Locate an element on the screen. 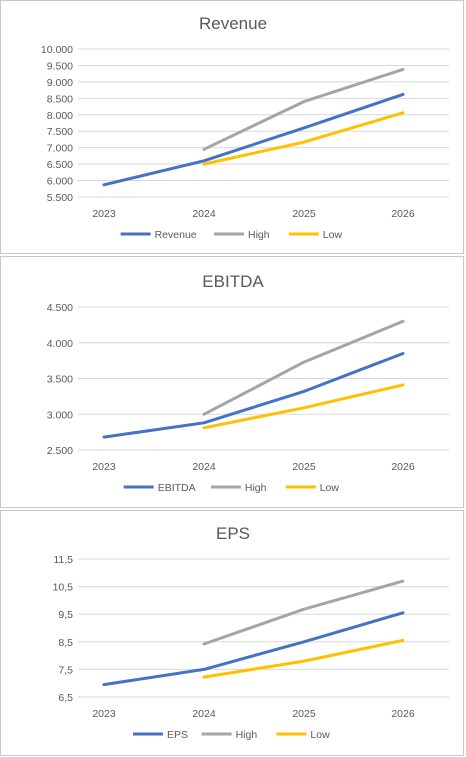 The height and width of the screenshot is (757, 466). series-line-revenue is located at coordinates (253, 139).